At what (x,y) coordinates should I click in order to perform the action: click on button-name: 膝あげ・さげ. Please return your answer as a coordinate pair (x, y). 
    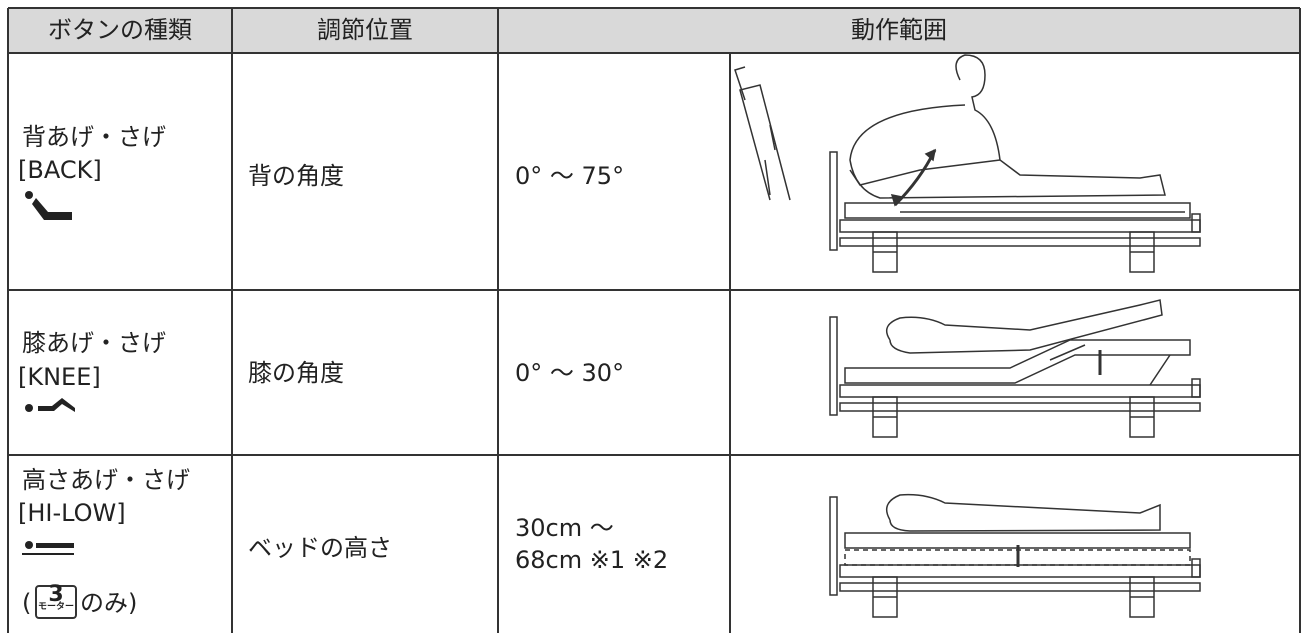
    Looking at the image, I should click on (94, 343).